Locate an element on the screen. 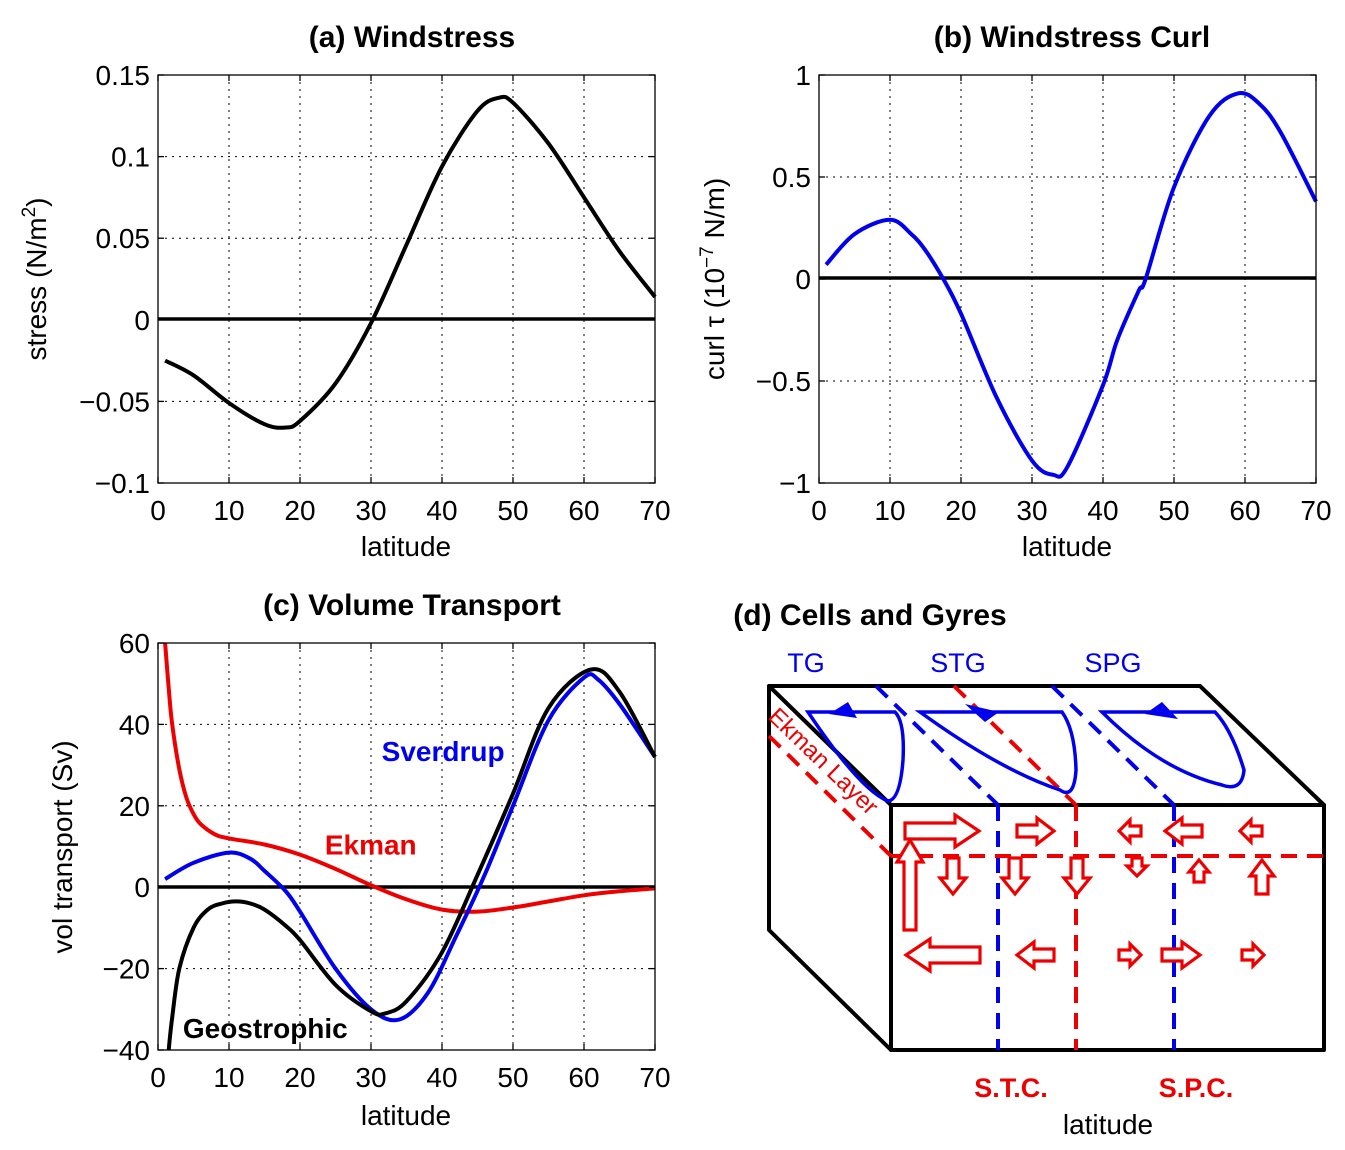 This screenshot has width=1345, height=1150. panel-c-y-tick-label: 60 is located at coordinates (134, 643).